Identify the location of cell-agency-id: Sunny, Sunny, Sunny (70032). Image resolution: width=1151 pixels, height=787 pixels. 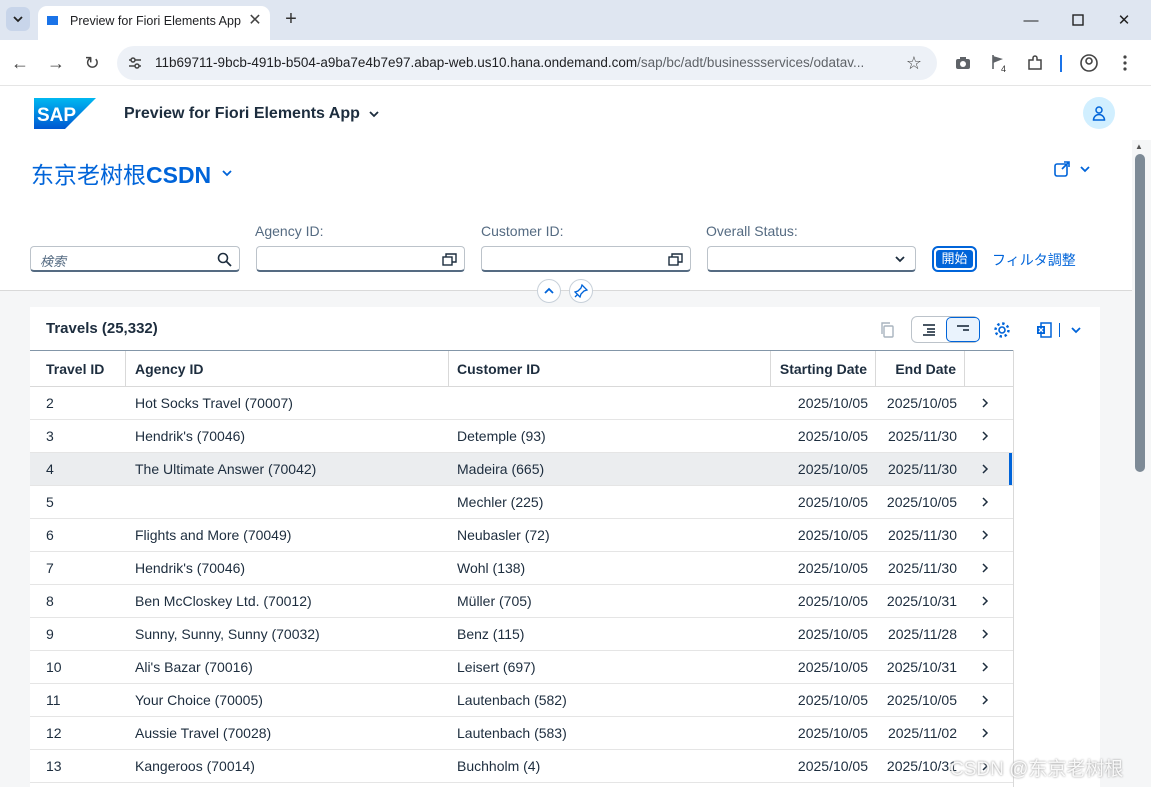
(227, 634).